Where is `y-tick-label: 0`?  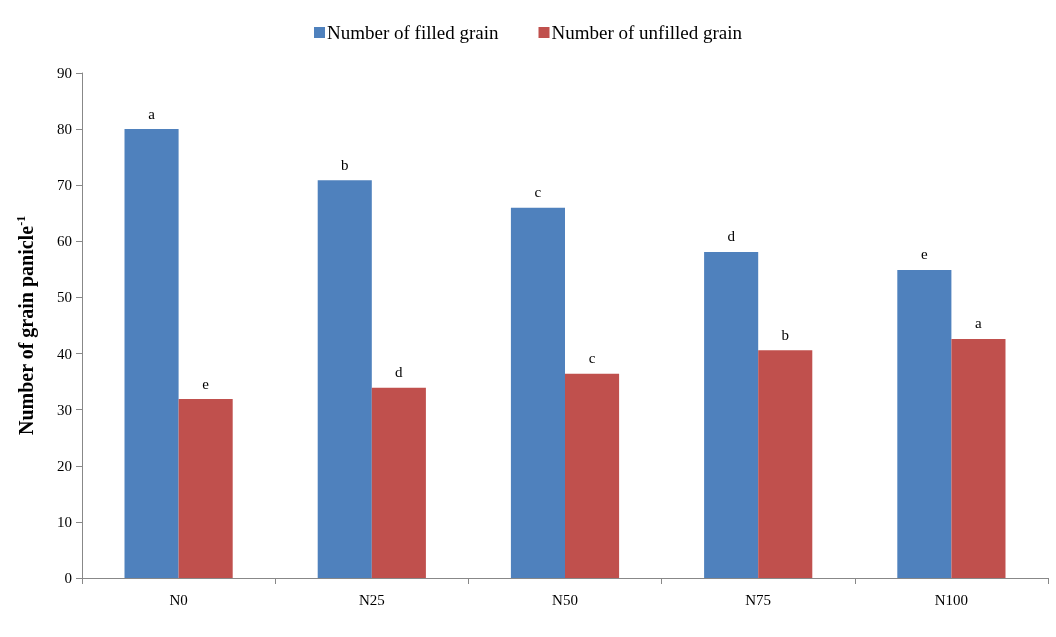 y-tick-label: 0 is located at coordinates (68, 578).